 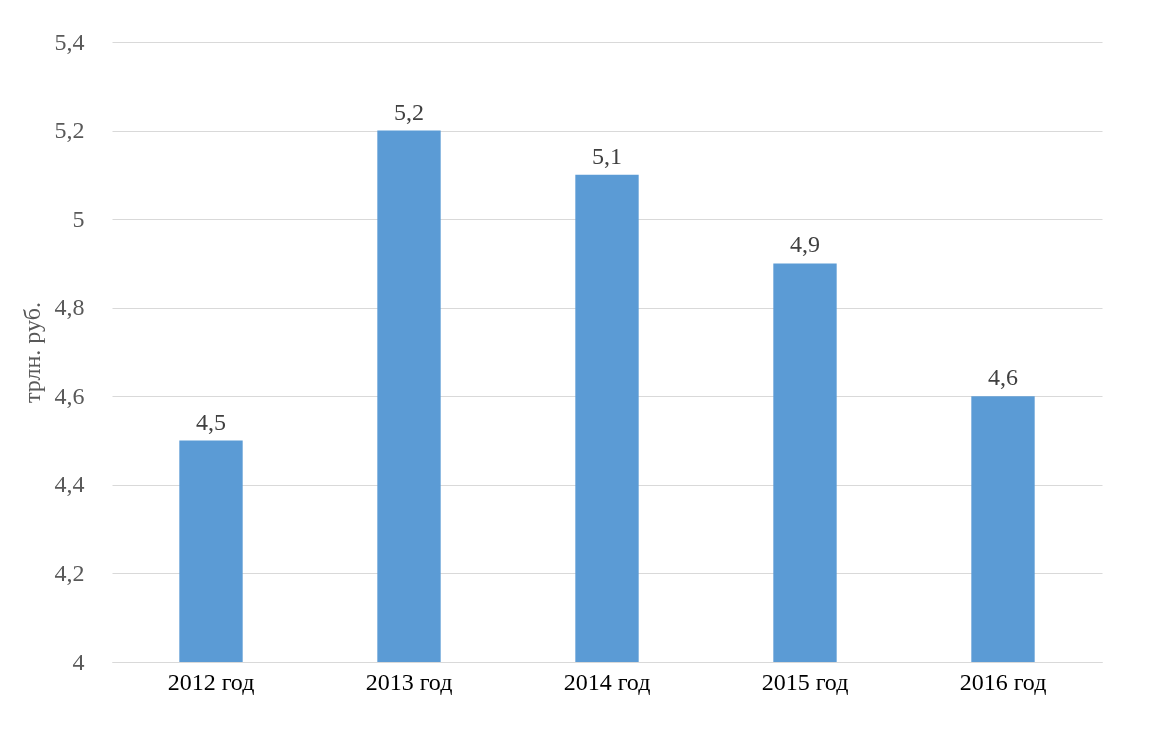 I want to click on data-label: 5,2, so click(x=409, y=111).